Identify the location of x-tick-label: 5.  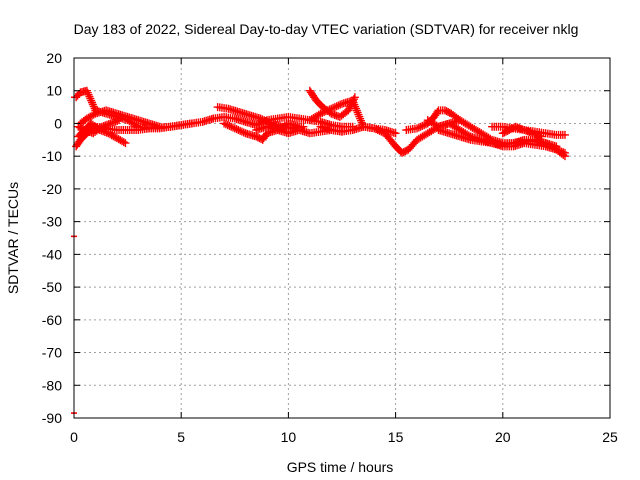
(181, 437).